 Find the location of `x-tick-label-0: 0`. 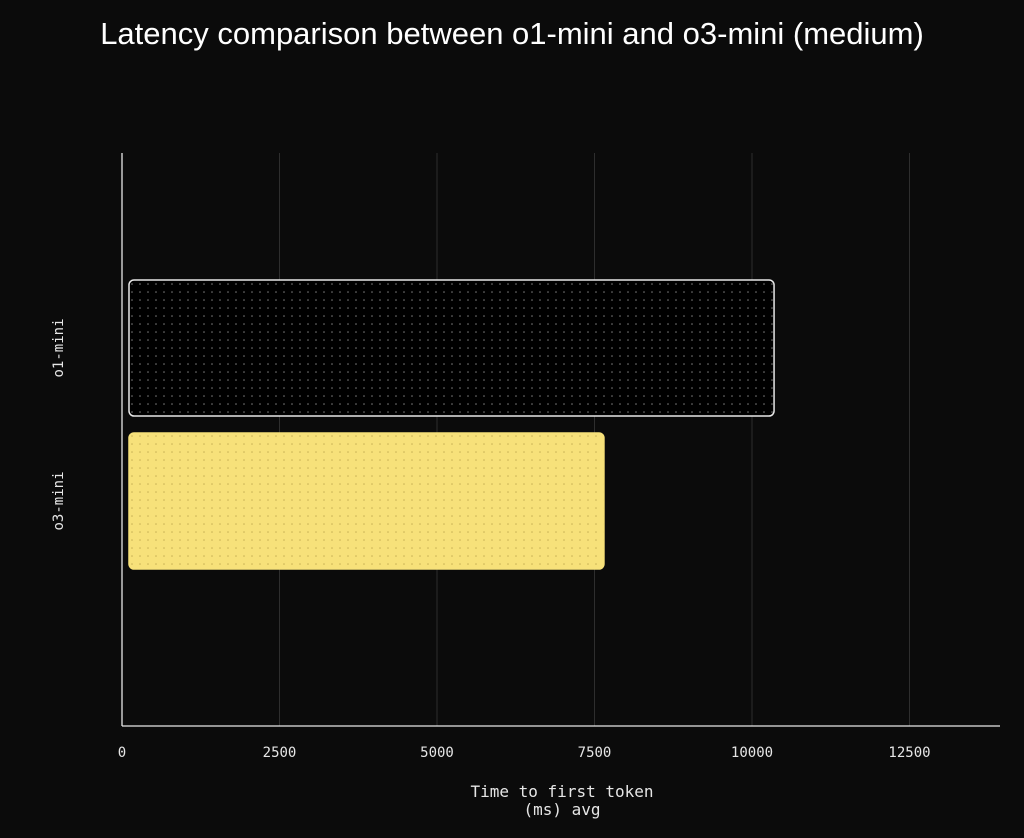

x-tick-label-0: 0 is located at coordinates (122, 753).